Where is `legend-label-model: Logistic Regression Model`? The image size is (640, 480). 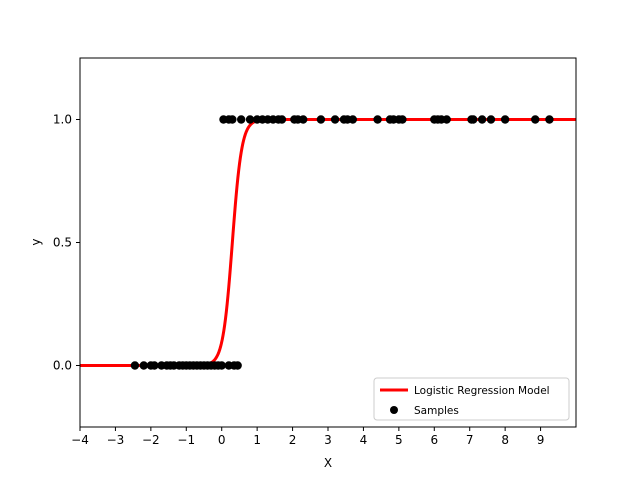
legend-label-model: Logistic Regression Model is located at coordinates (482, 391).